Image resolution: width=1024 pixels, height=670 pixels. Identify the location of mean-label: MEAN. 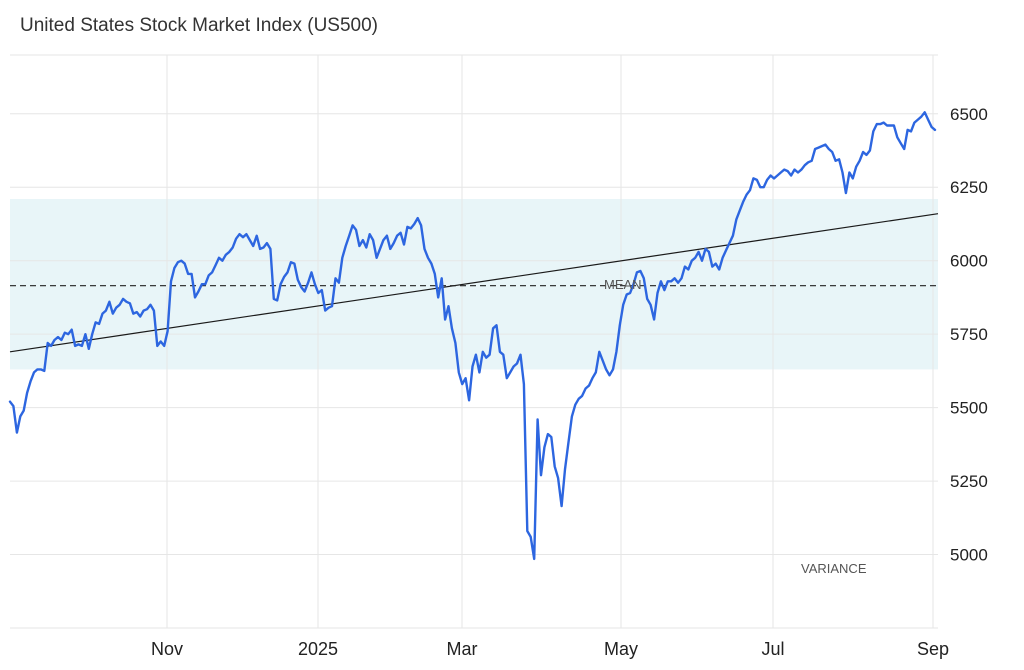
(623, 284).